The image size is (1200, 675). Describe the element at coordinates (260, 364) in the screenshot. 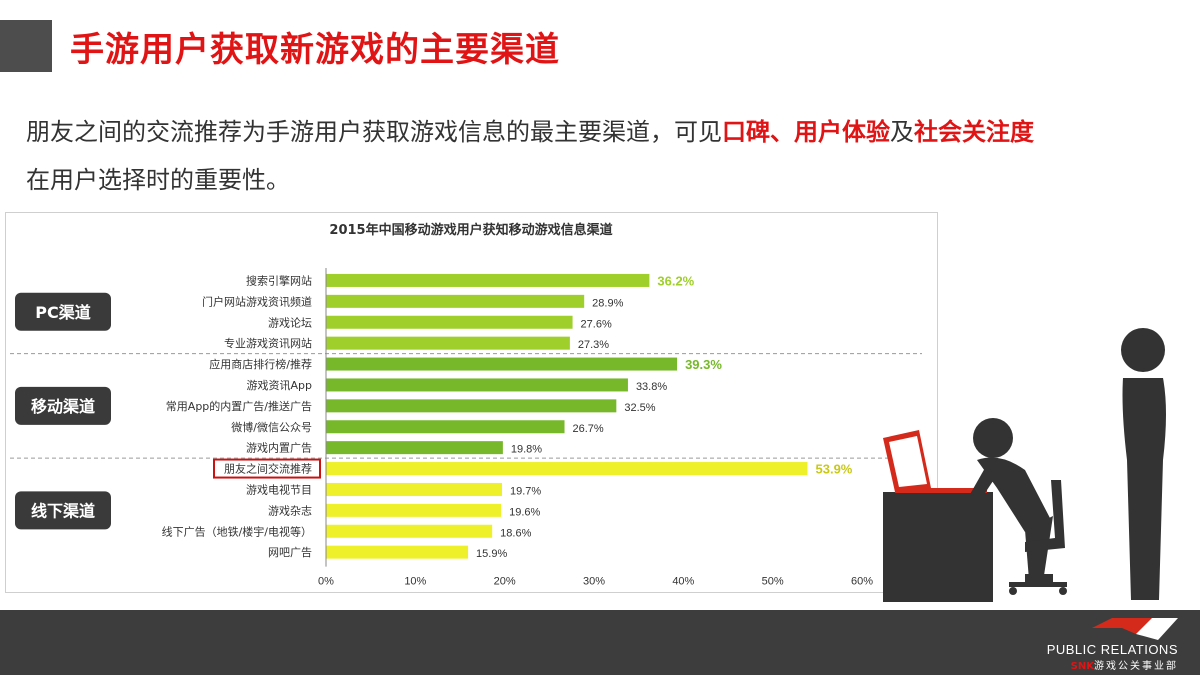

I see `category-label: 应用商店排行榜/推荐` at that location.